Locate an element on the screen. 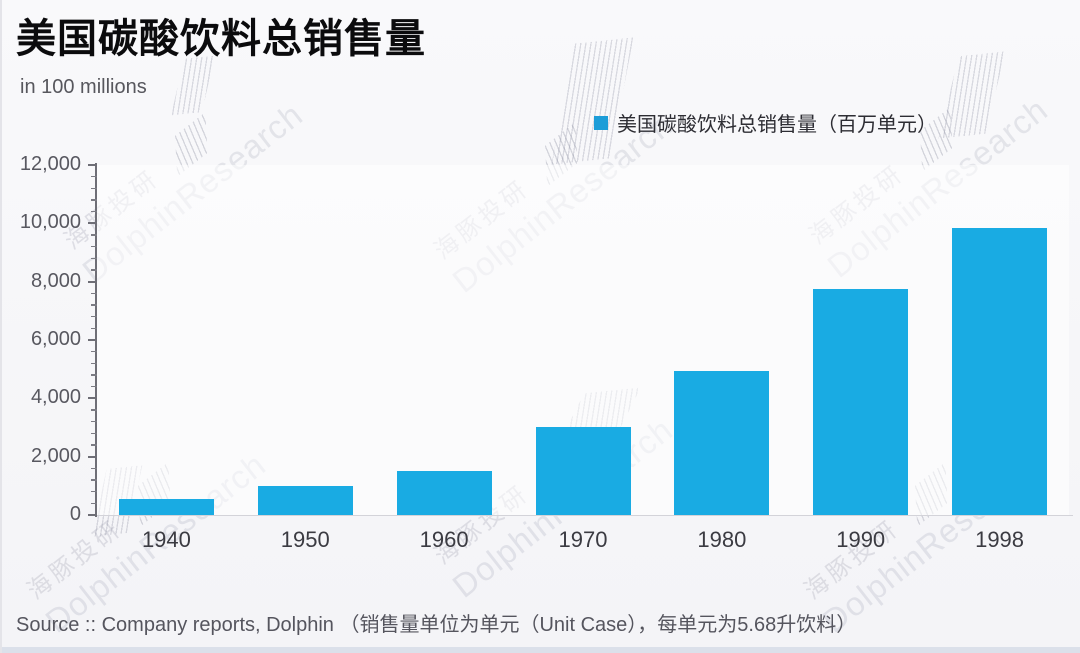 The width and height of the screenshot is (1080, 653). x-tick-label: 1970 is located at coordinates (583, 539).